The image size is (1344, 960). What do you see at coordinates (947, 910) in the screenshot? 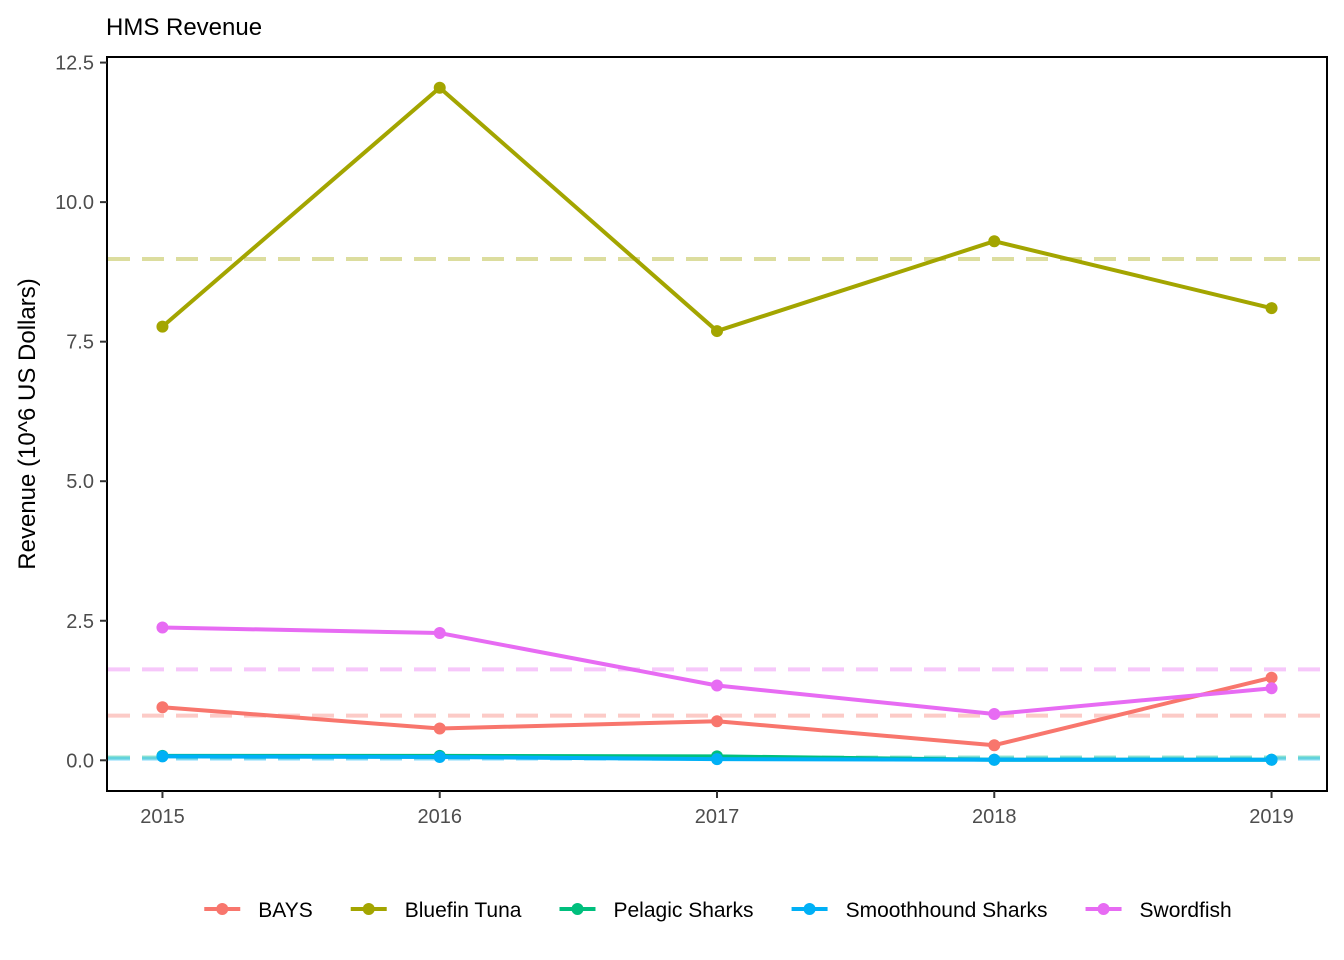
I see `legend-label: Smoothhound Sharks` at bounding box center [947, 910].